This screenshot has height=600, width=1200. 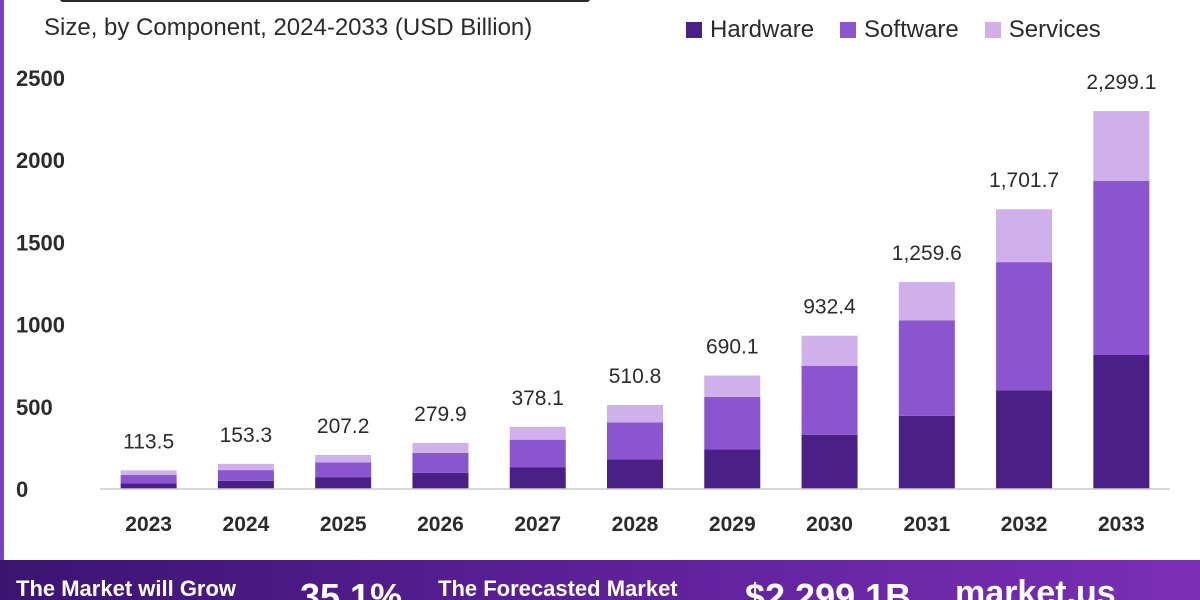 I want to click on total-label: 207.2, so click(x=343, y=426).